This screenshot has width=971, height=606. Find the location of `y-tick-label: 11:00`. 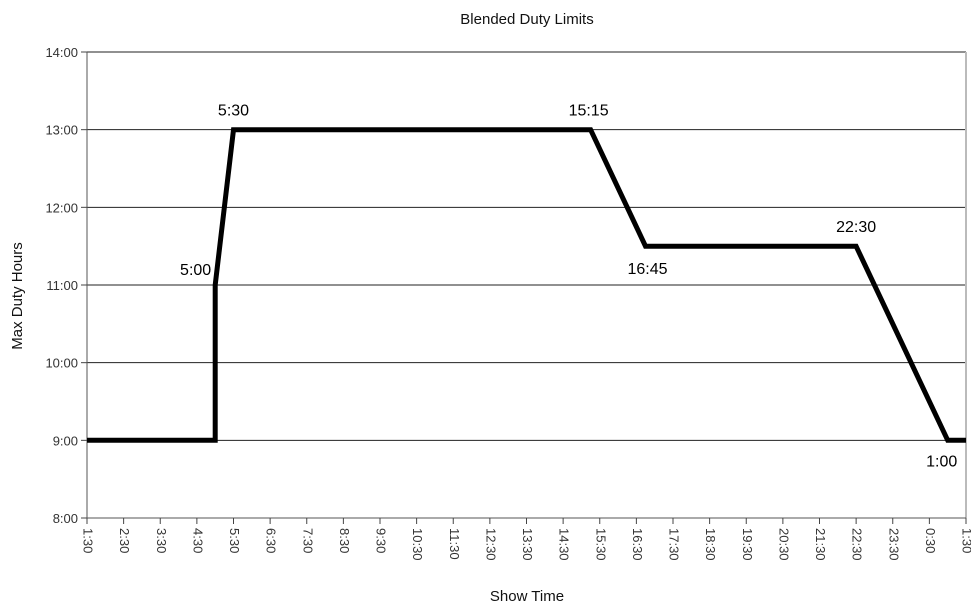

y-tick-label: 11:00 is located at coordinates (62, 285).